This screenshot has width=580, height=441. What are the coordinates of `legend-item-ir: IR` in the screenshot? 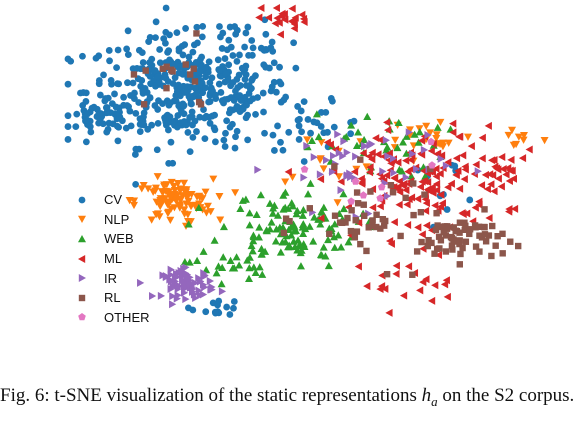 It's located at (112, 278).